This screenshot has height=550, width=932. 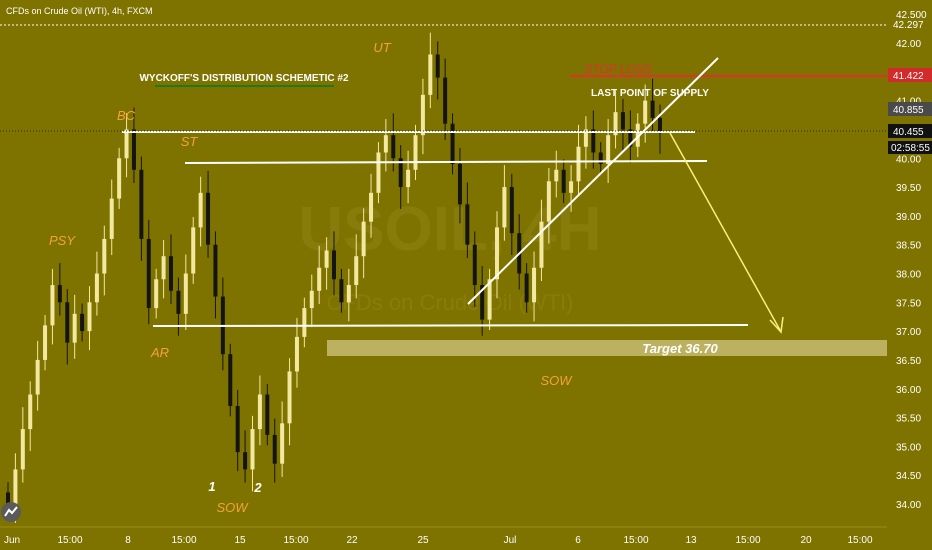 What do you see at coordinates (725, 231) in the screenshot?
I see `projection-arrow` at bounding box center [725, 231].